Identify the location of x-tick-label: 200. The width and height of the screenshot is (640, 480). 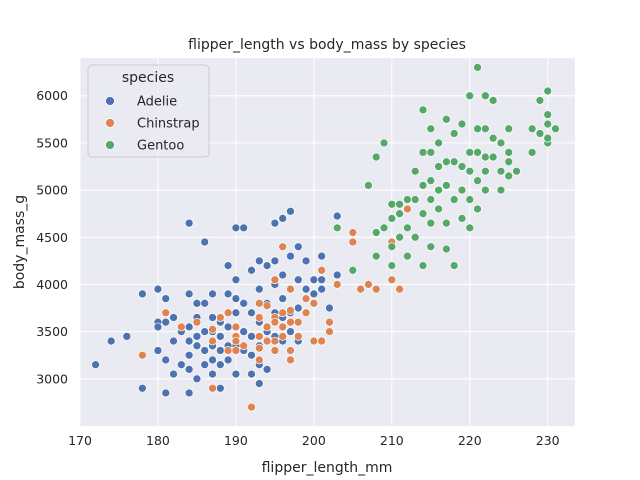
(314, 440).